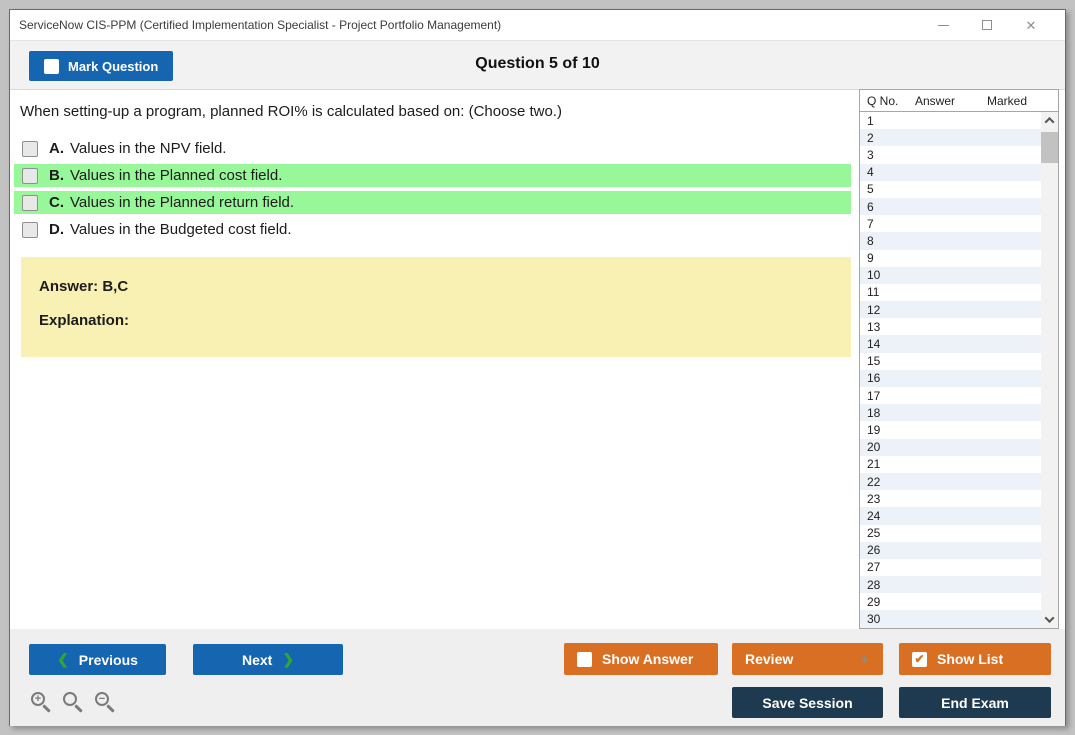 Image resolution: width=1075 pixels, height=735 pixels. I want to click on question-list-row: 14, so click(950, 344).